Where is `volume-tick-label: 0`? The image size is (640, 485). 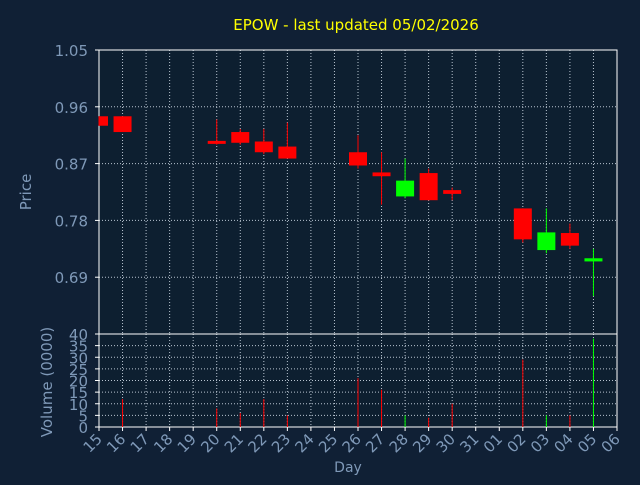 volume-tick-label: 0 is located at coordinates (83, 428).